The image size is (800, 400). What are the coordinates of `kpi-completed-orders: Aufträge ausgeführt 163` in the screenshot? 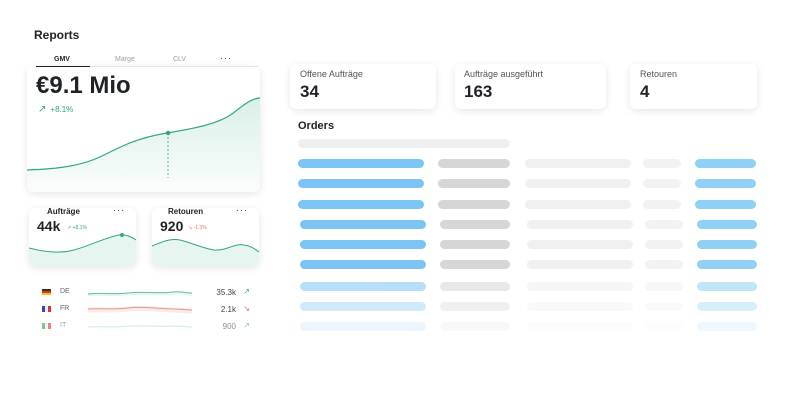 It's located at (530, 86).